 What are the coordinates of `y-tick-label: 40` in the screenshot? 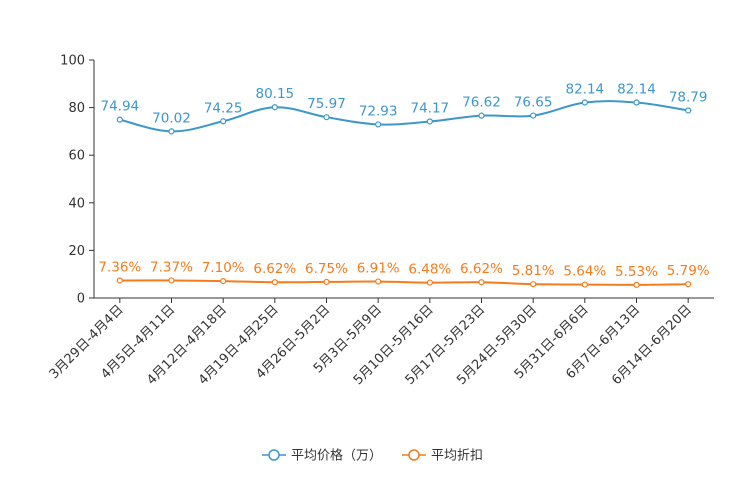 It's located at (76, 203).